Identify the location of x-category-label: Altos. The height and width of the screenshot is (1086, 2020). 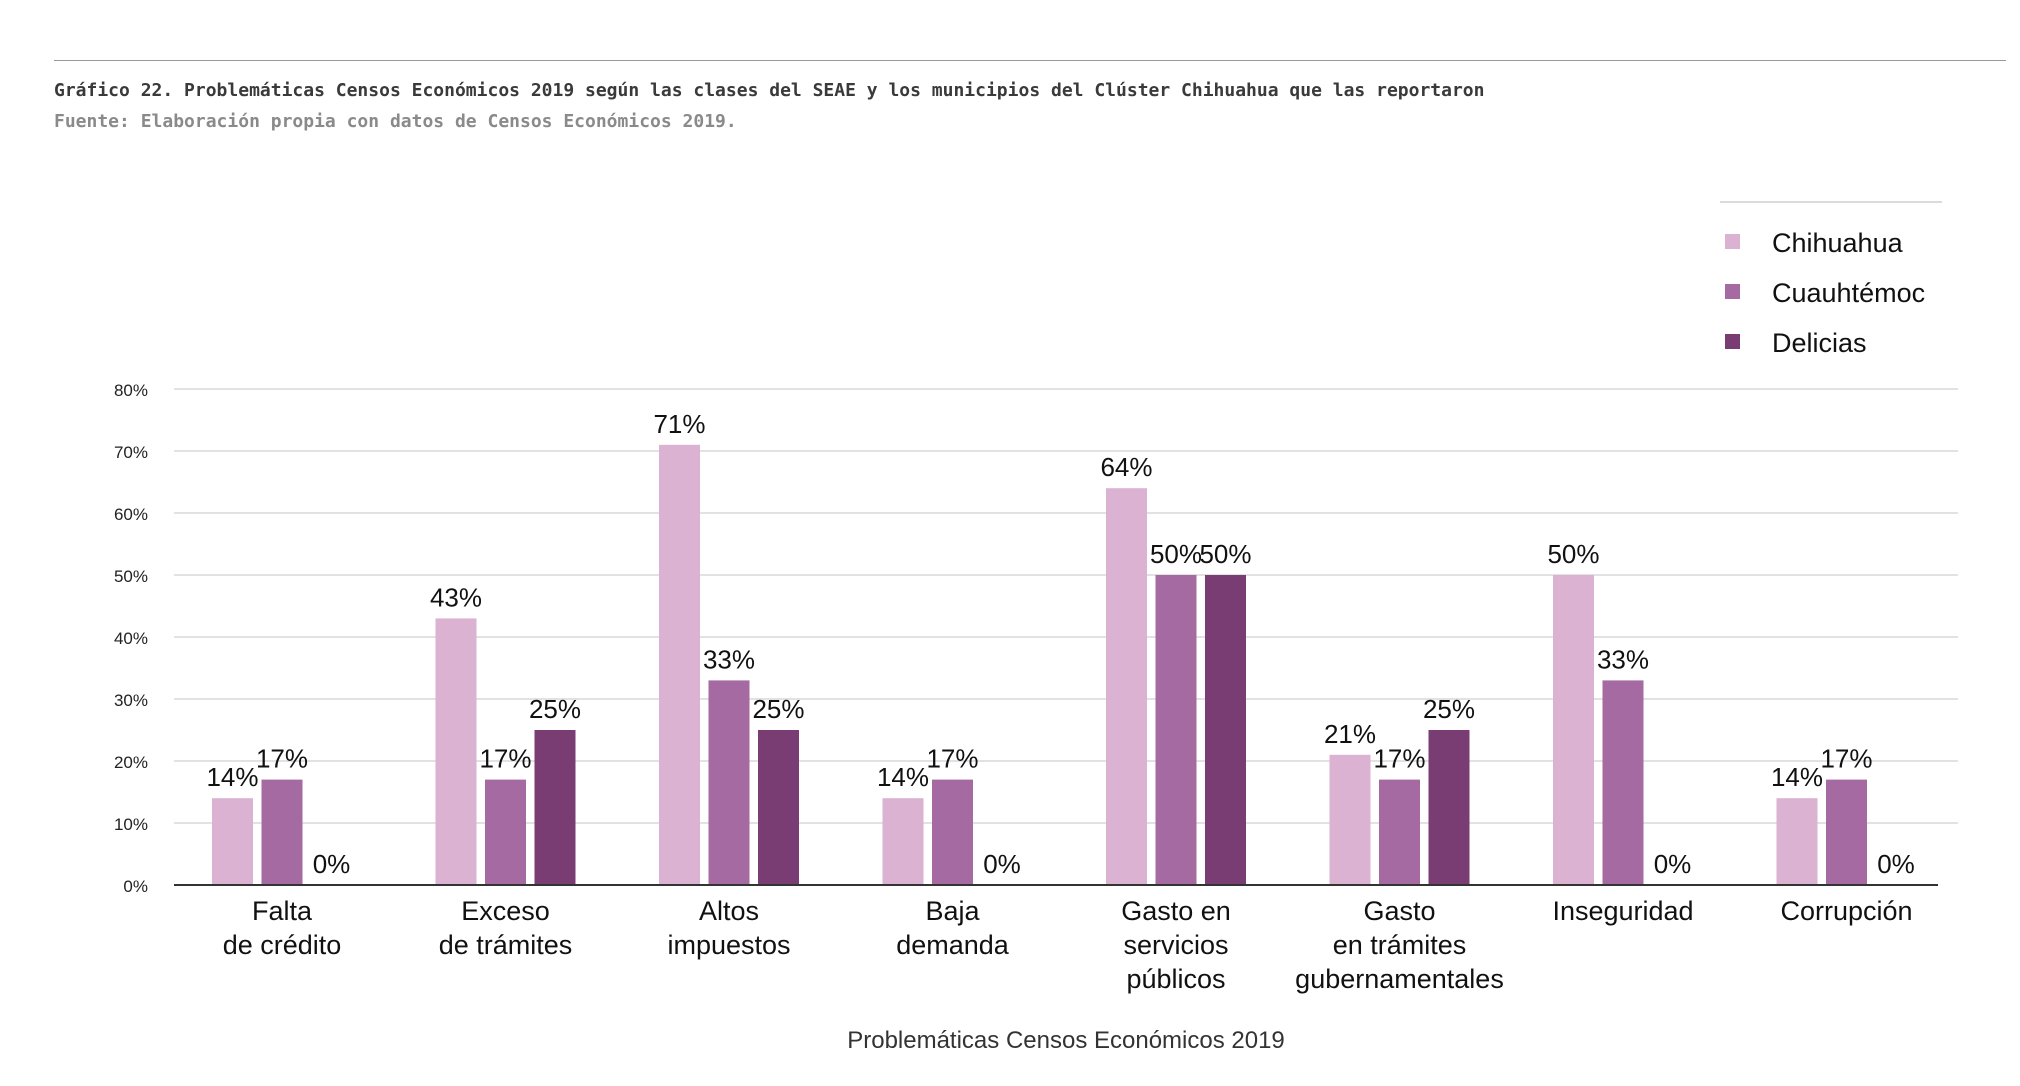
(729, 911).